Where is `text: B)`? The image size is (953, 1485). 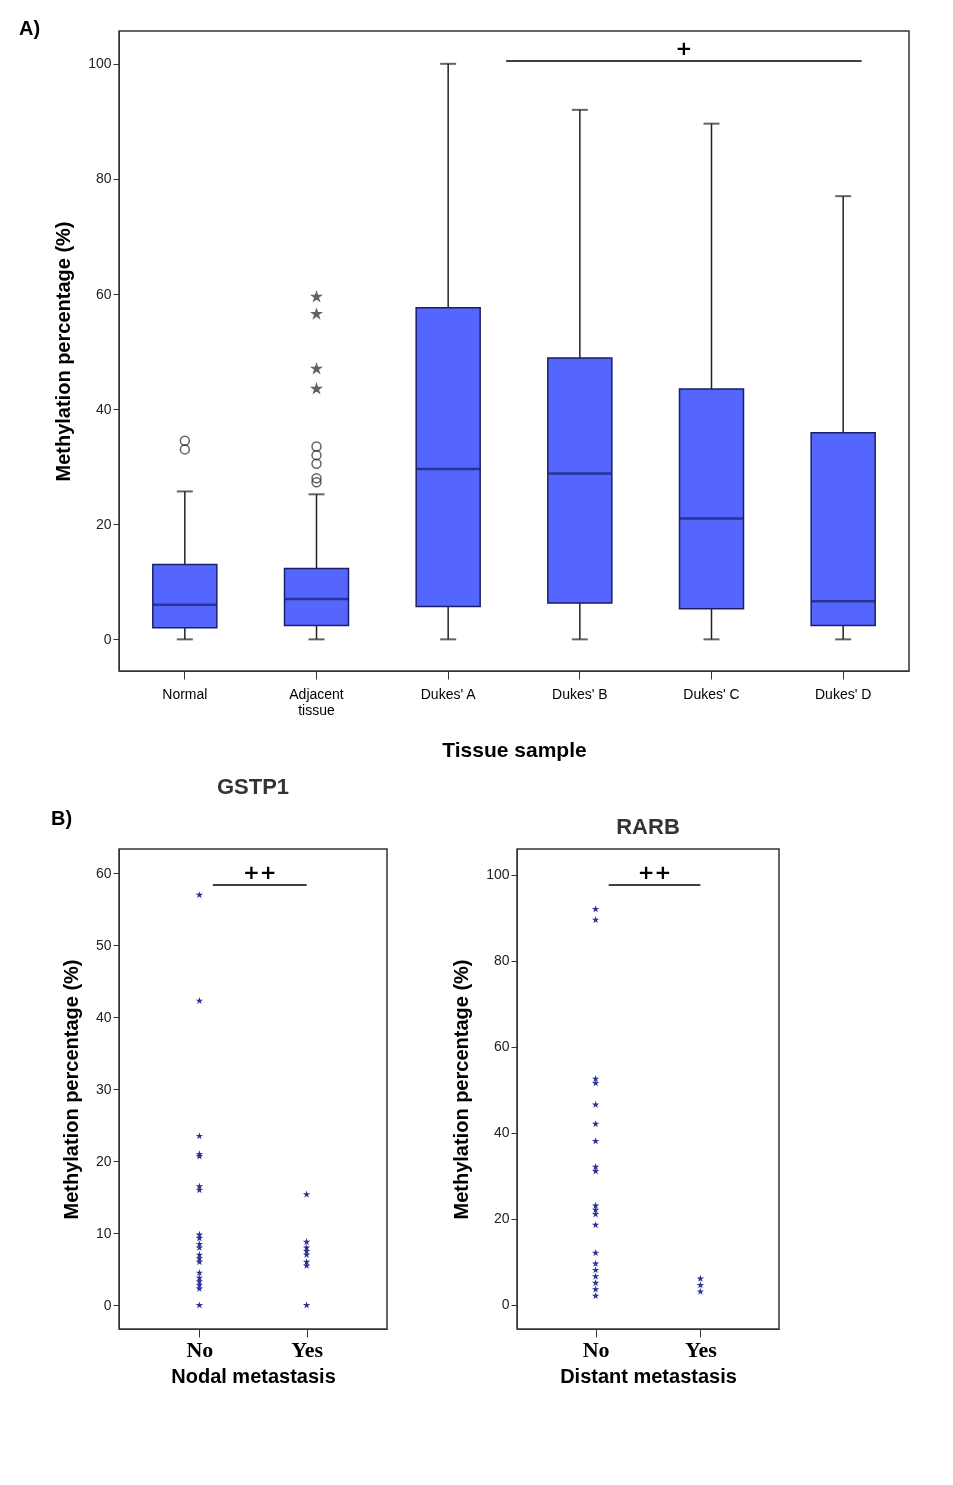 text: B) is located at coordinates (62, 818).